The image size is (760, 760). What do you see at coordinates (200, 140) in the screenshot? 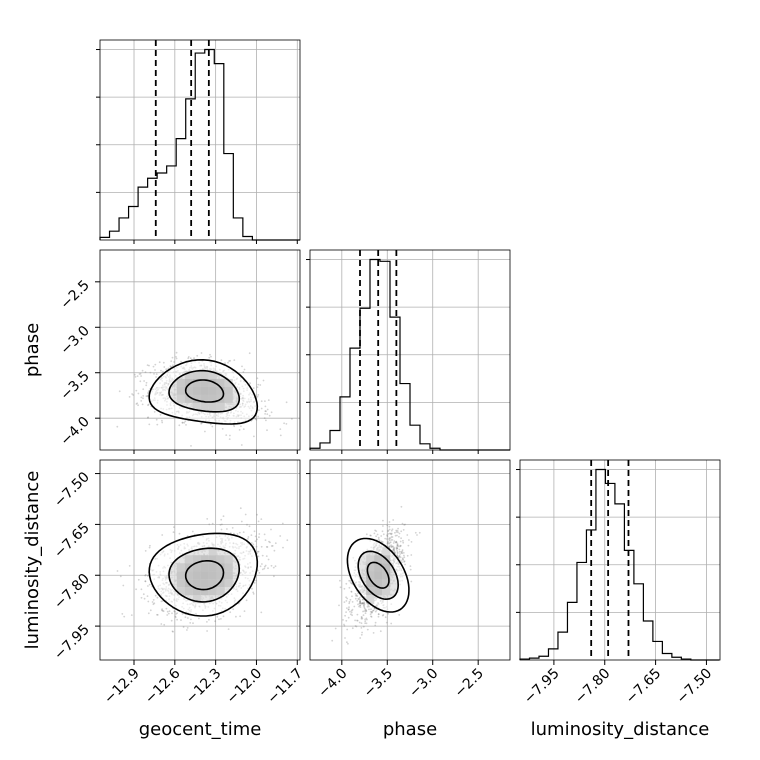
I see `panel-background` at bounding box center [200, 140].